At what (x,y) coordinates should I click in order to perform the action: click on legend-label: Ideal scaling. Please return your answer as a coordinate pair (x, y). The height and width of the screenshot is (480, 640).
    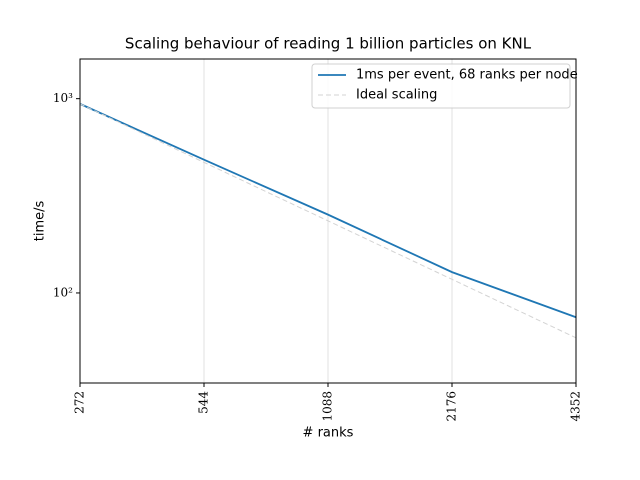
    Looking at the image, I should click on (396, 95).